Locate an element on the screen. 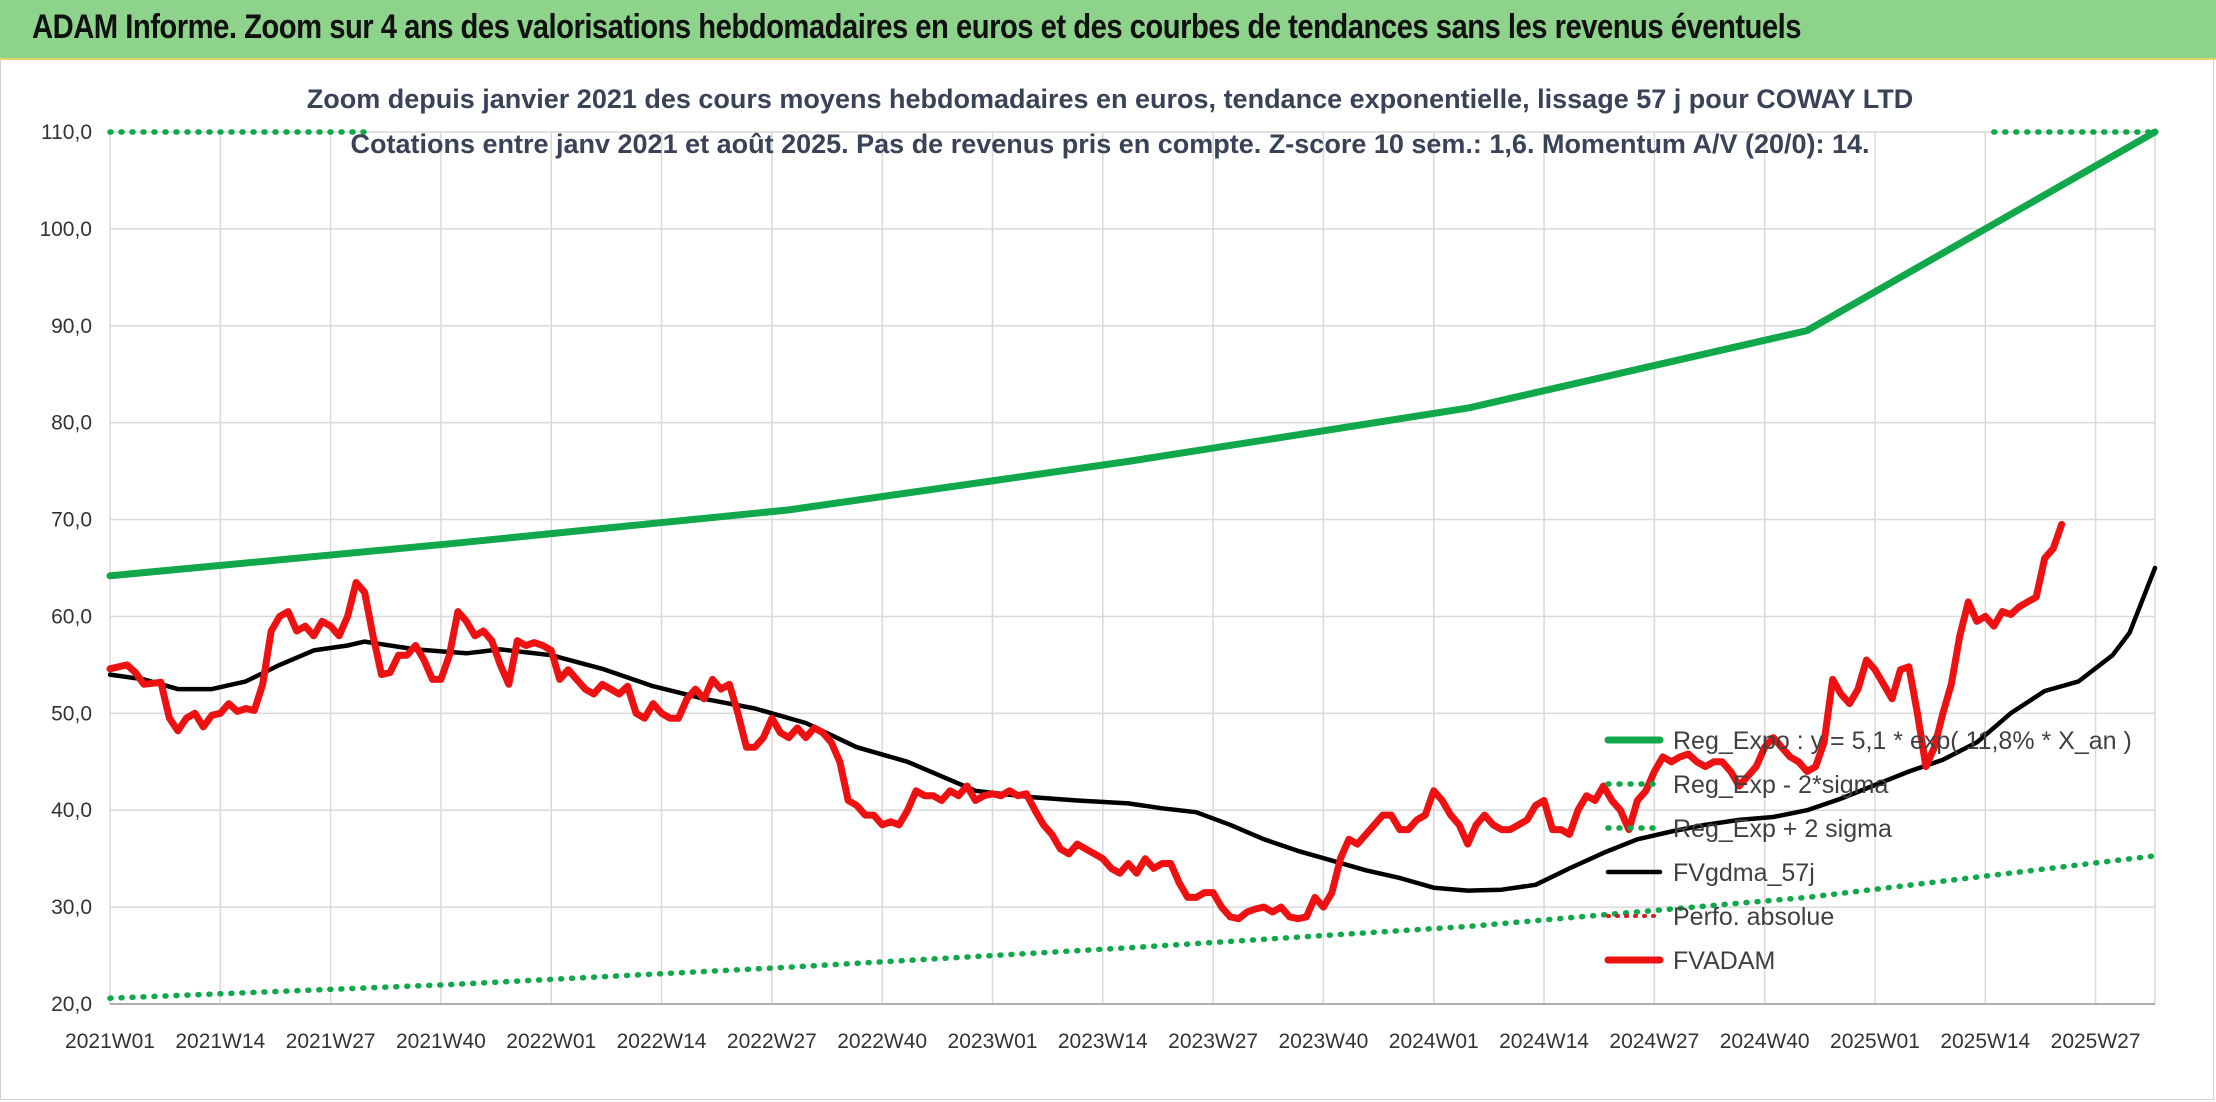  x-tick-label: 2022W14 is located at coordinates (662, 1041).